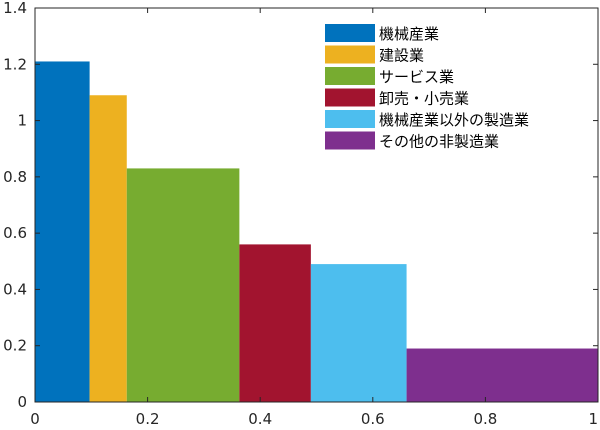 Image resolution: width=600 pixels, height=430 pixels. I want to click on x-tick-label: 0.8, so click(485, 419).